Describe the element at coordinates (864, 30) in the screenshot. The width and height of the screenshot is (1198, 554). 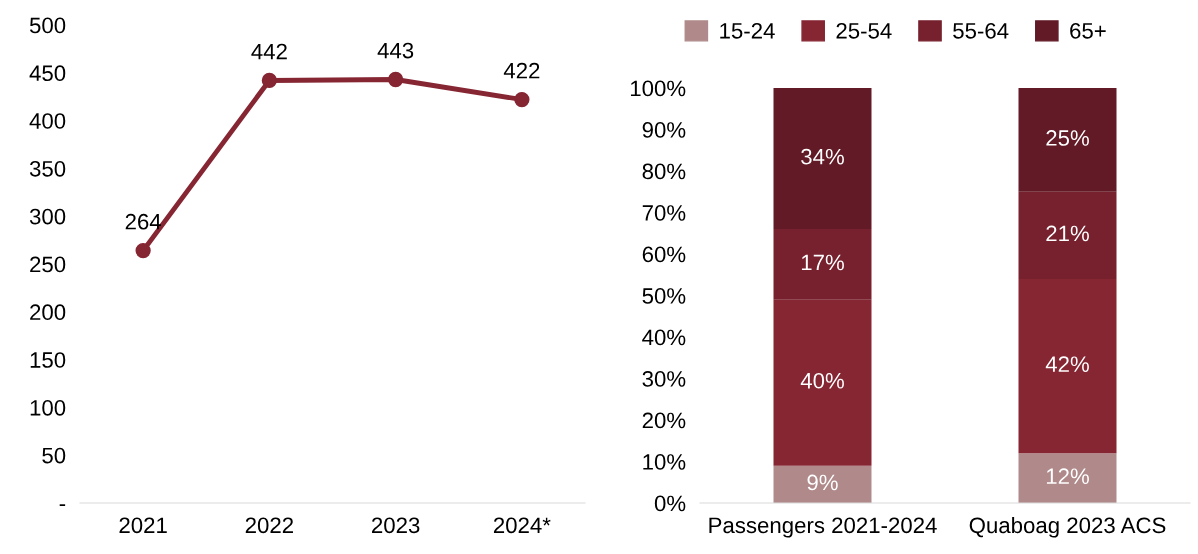
I see `legend-label: 25-54` at that location.